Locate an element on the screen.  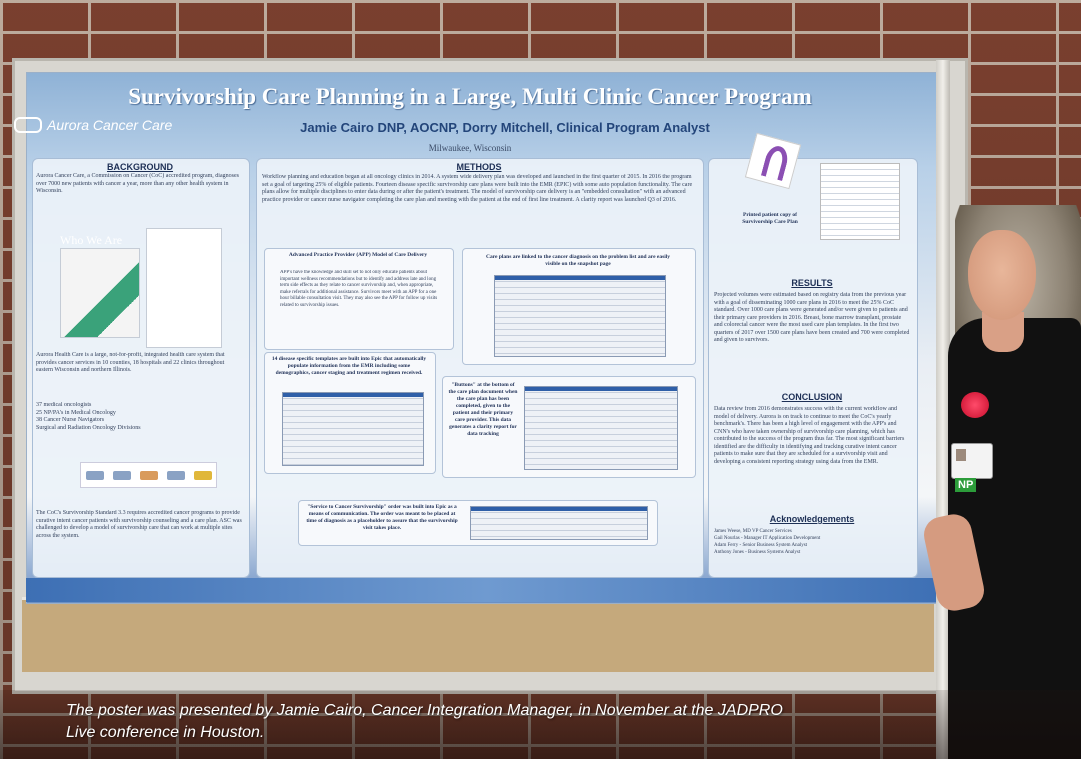
acknowledgement-item: James Weese, MD VP Cancer Services is located at coordinates (753, 531).